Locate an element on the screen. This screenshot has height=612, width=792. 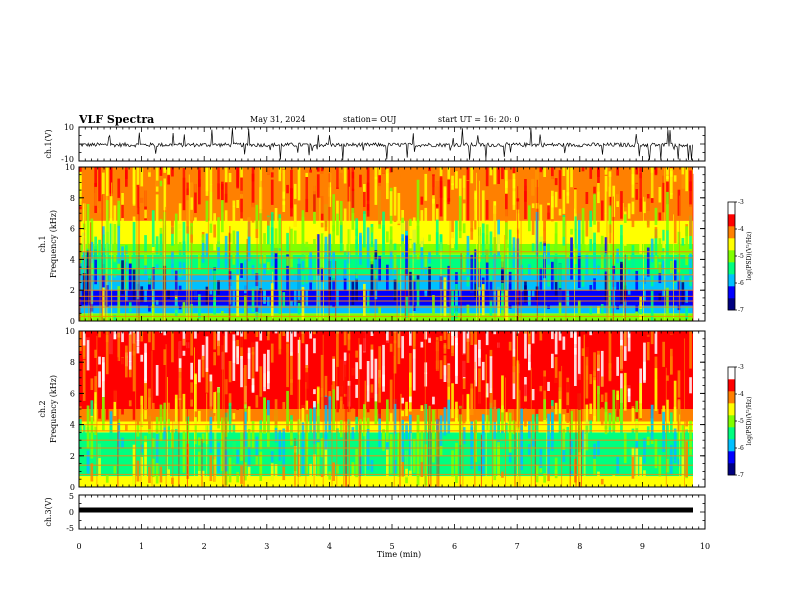
ch3-ytick-top: 5 is located at coordinates (71, 496).